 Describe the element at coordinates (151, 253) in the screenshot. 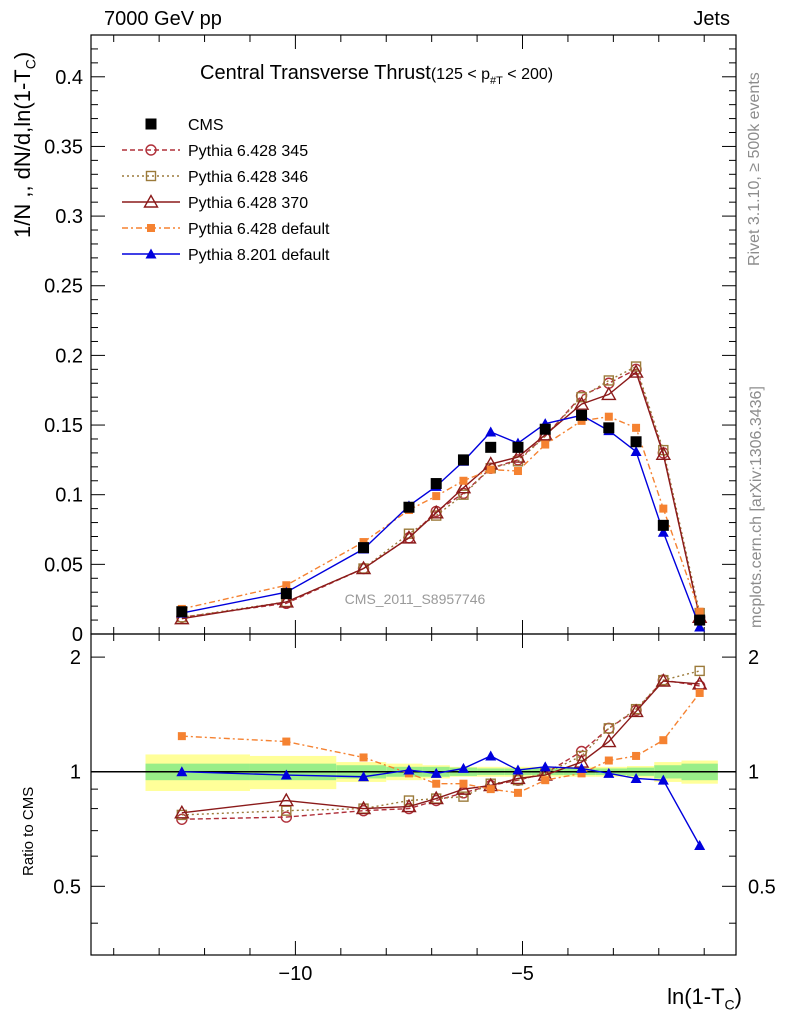

I see `legend-marker-pythia-8-201-default` at that location.